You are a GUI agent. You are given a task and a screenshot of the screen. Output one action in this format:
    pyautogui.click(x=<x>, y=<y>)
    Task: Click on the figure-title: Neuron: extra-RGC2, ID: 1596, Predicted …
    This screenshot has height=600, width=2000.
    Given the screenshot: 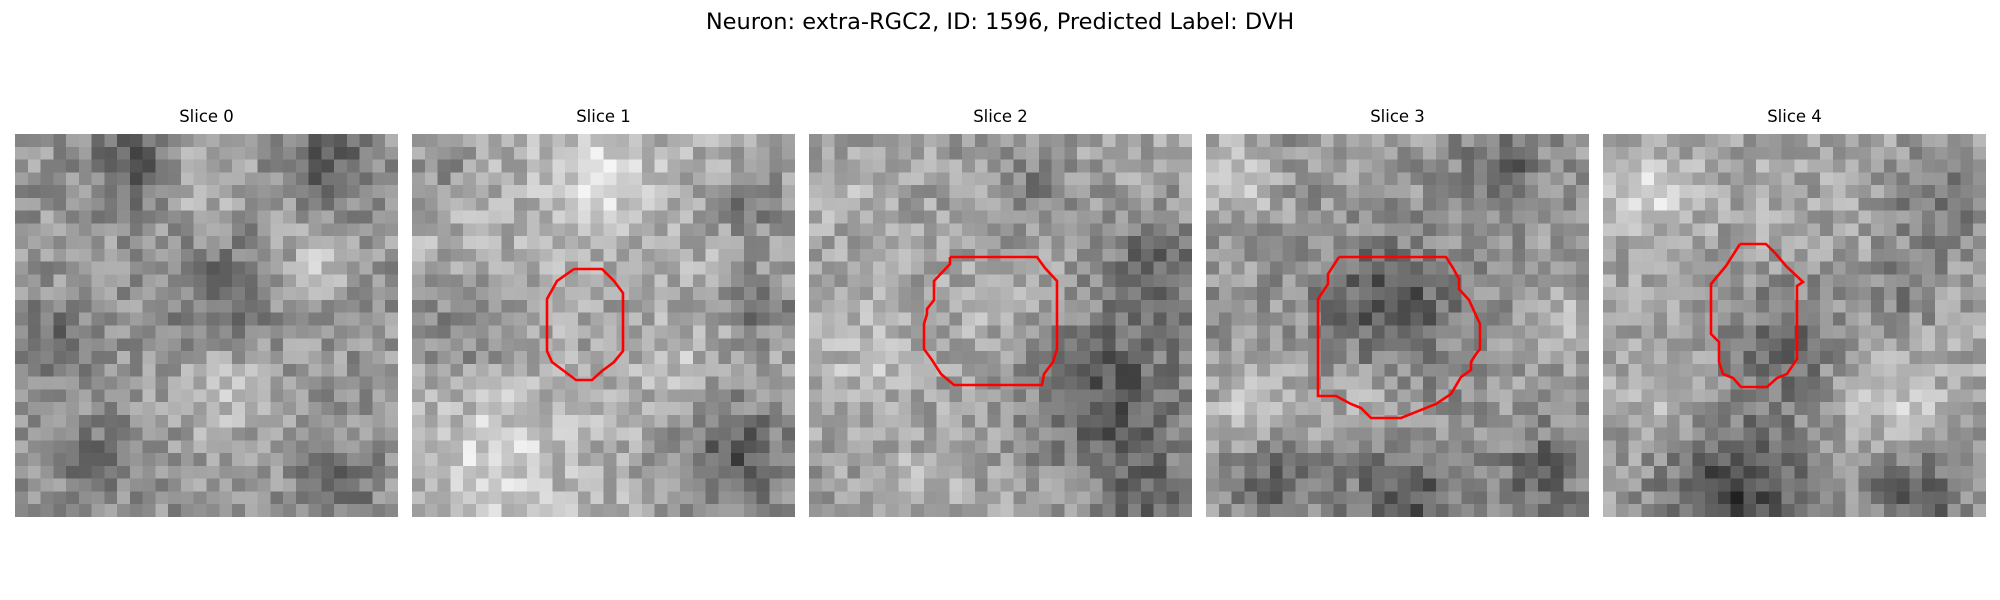 What is the action you would take?
    pyautogui.click(x=1000, y=22)
    